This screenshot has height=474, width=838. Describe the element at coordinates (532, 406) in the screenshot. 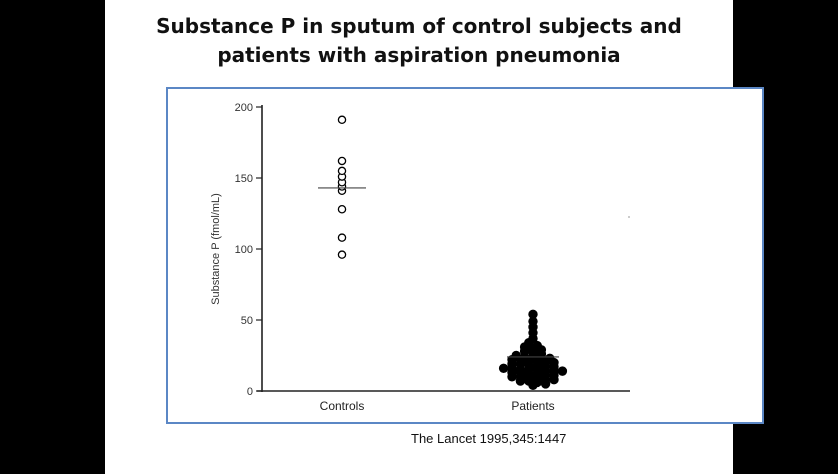

I see `x-category-label-patients: Patients` at that location.